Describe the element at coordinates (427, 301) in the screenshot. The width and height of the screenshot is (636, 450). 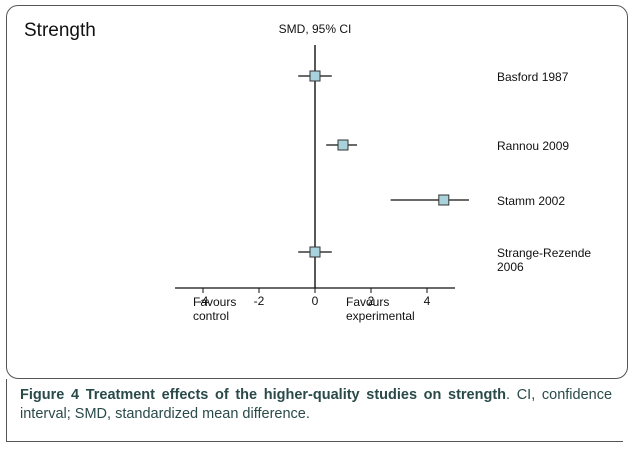
I see `x-tick-label: 4` at that location.